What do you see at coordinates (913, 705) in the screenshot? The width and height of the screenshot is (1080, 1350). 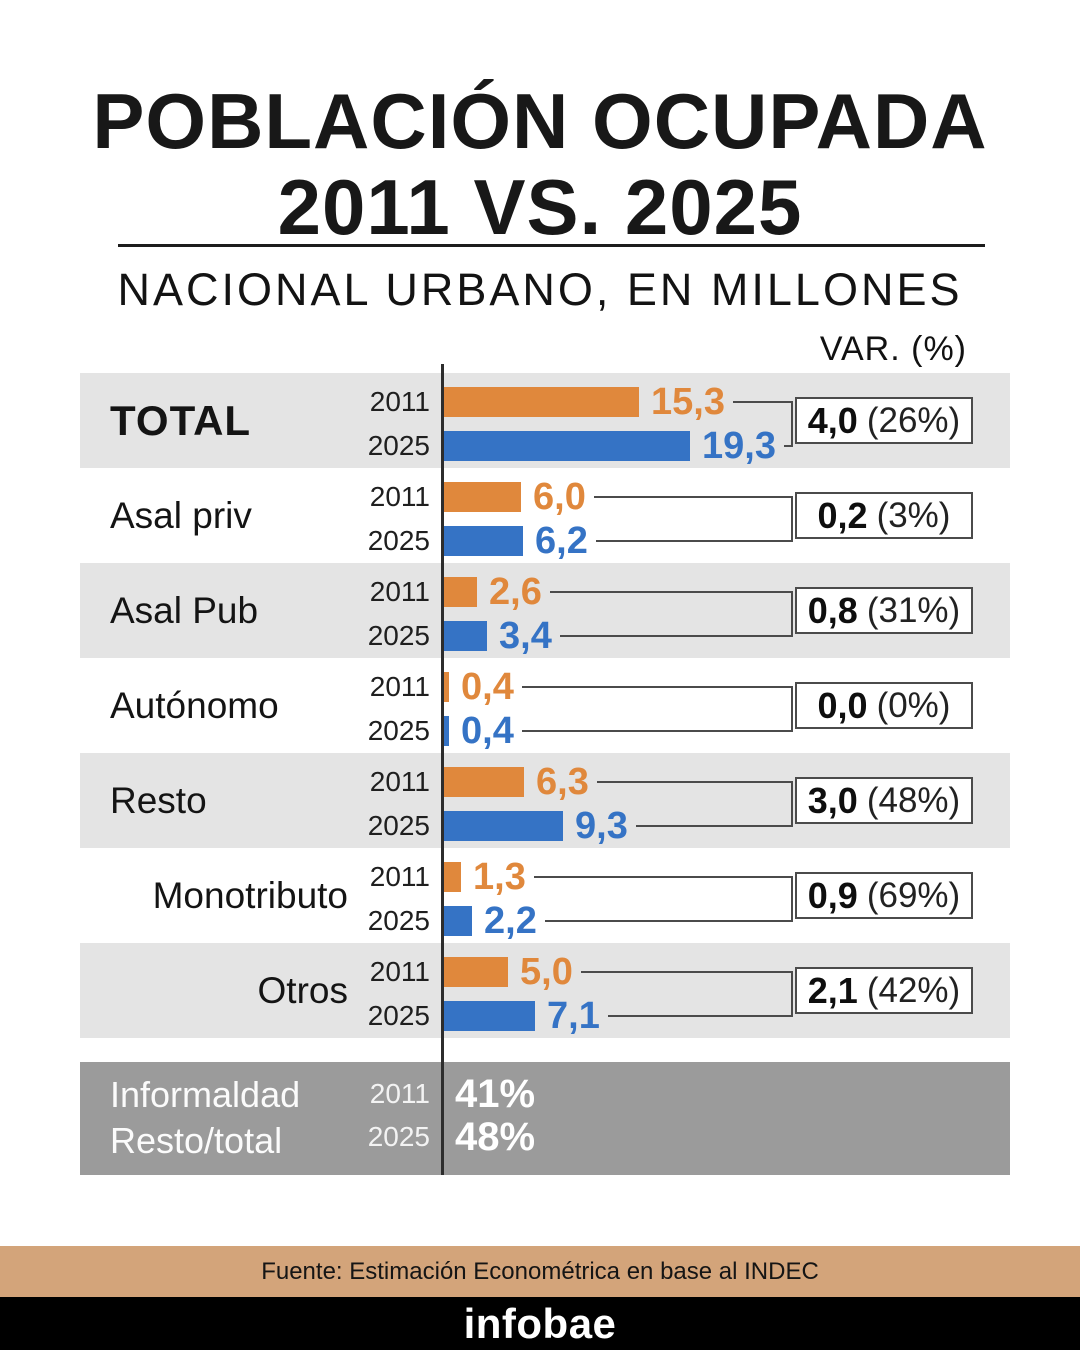 I see `variation-percent: (0%)` at bounding box center [913, 705].